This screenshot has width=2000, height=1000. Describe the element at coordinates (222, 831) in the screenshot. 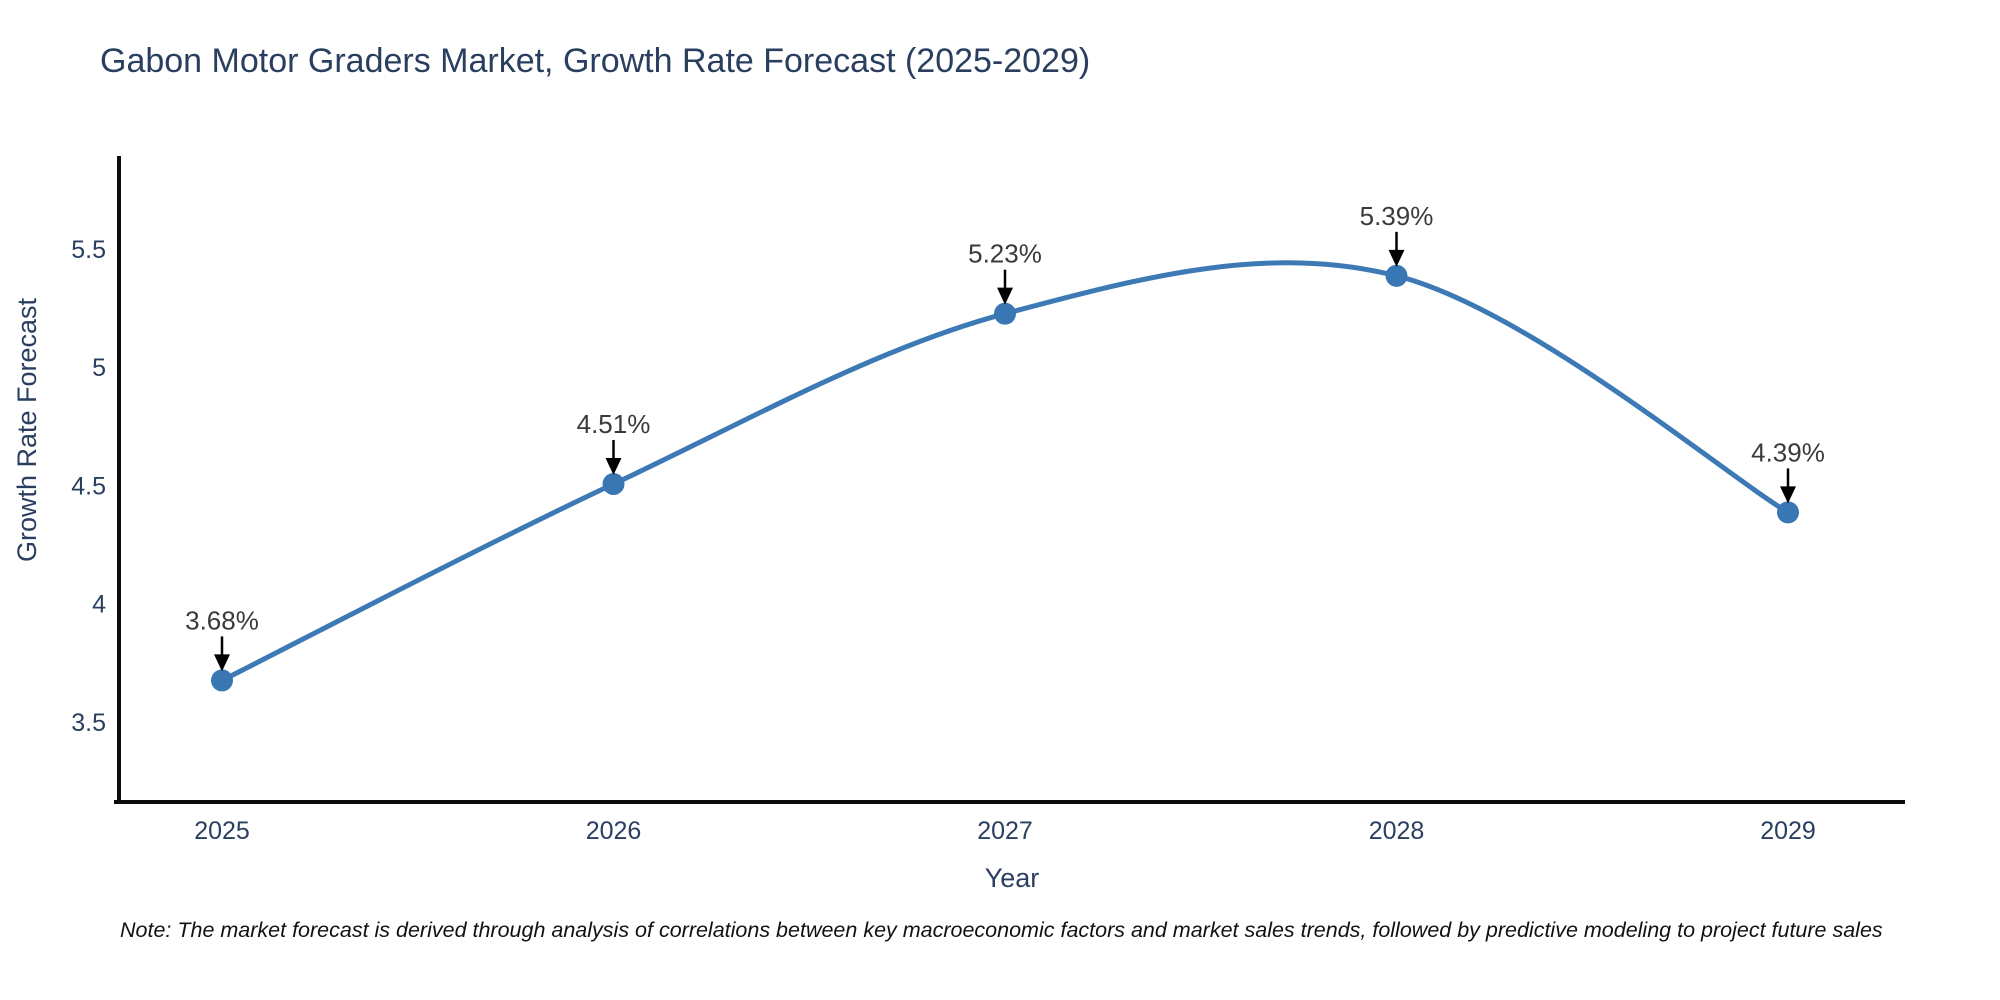

I see `x-tick-label: 2025` at that location.